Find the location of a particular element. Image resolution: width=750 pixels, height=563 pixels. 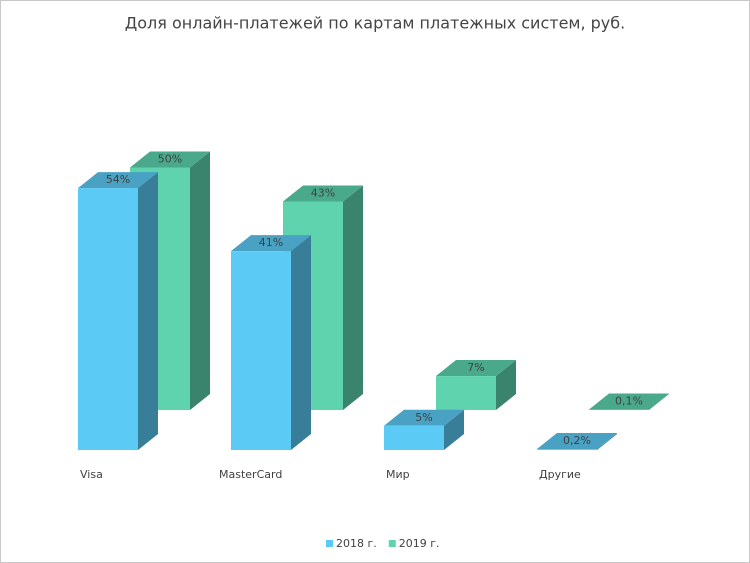

data-label: 7% is located at coordinates (475, 367).